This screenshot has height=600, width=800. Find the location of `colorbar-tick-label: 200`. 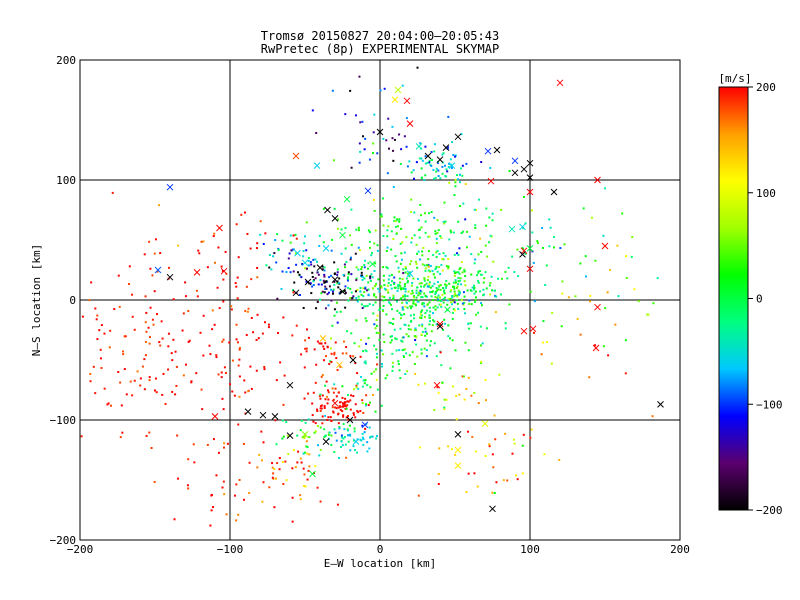

colorbar-tick-label: 200 is located at coordinates (766, 87).